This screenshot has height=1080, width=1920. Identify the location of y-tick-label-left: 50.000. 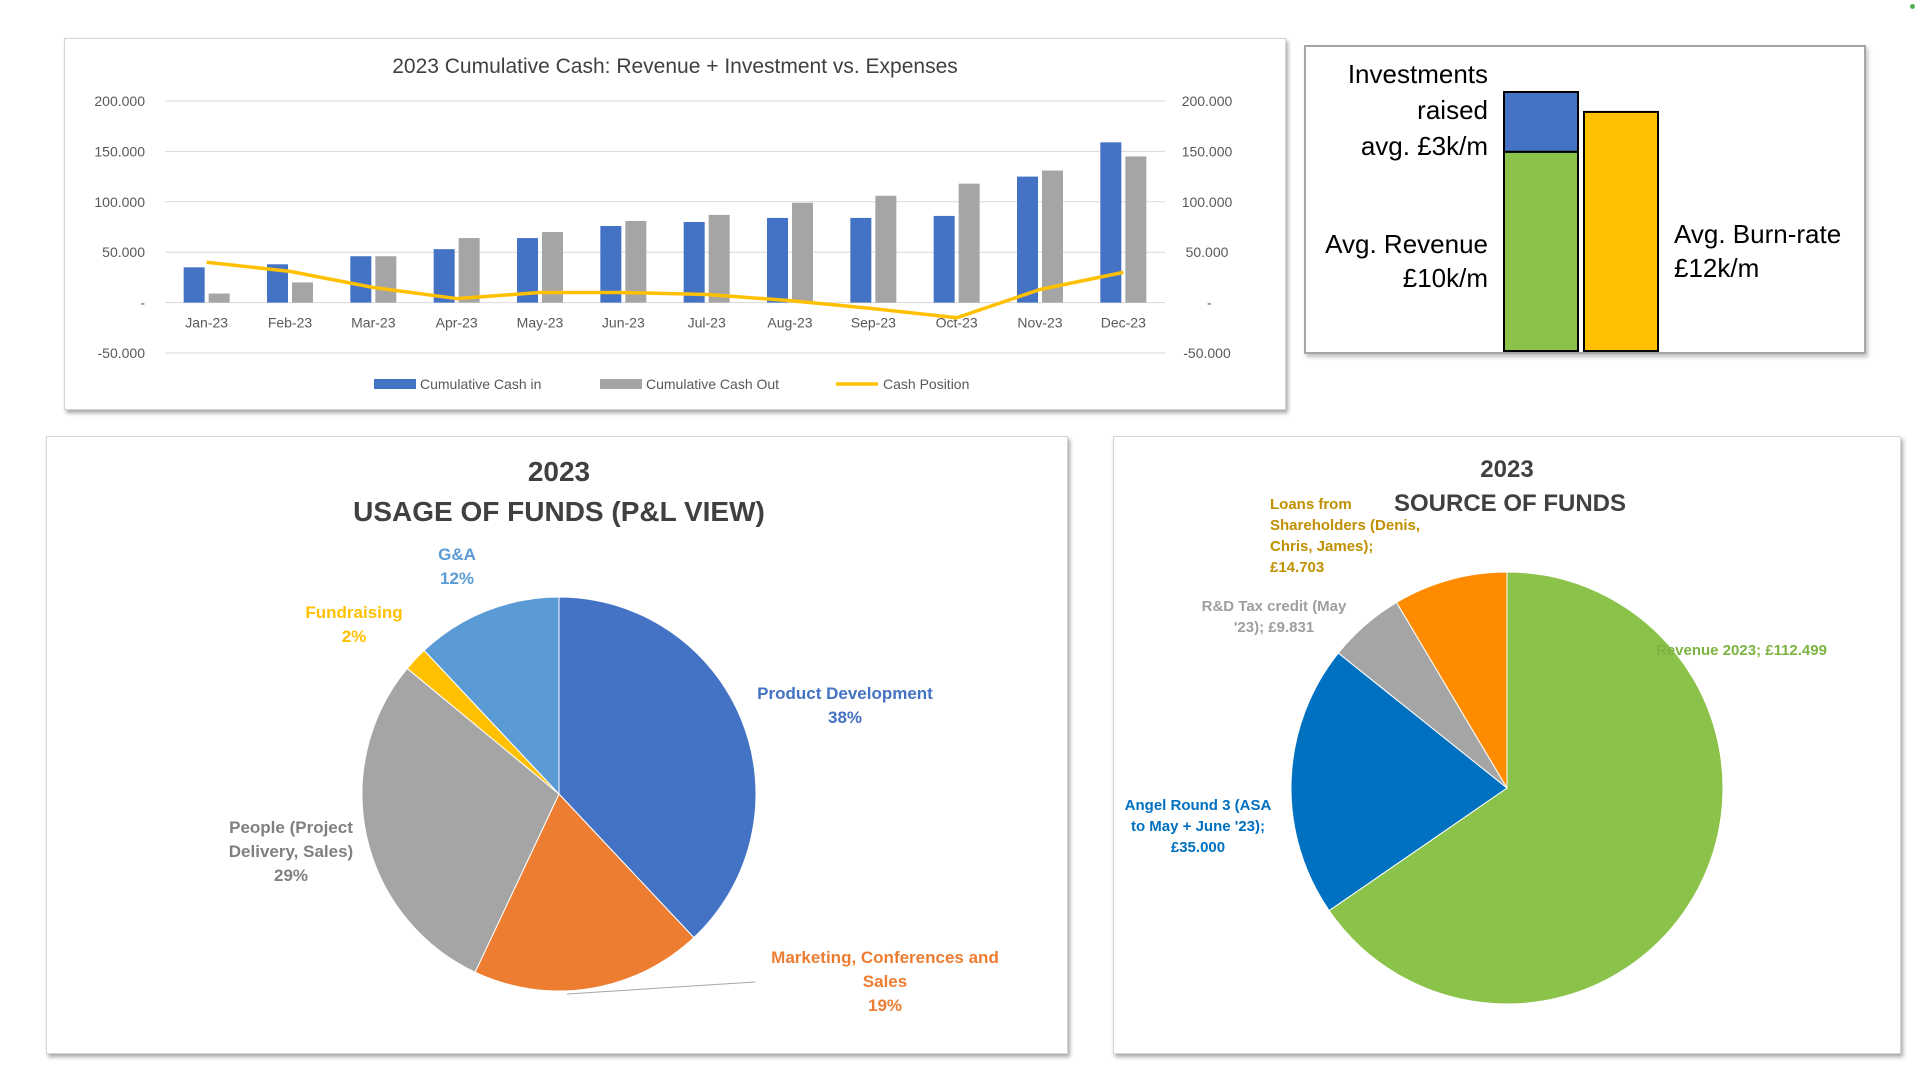
(123, 252).